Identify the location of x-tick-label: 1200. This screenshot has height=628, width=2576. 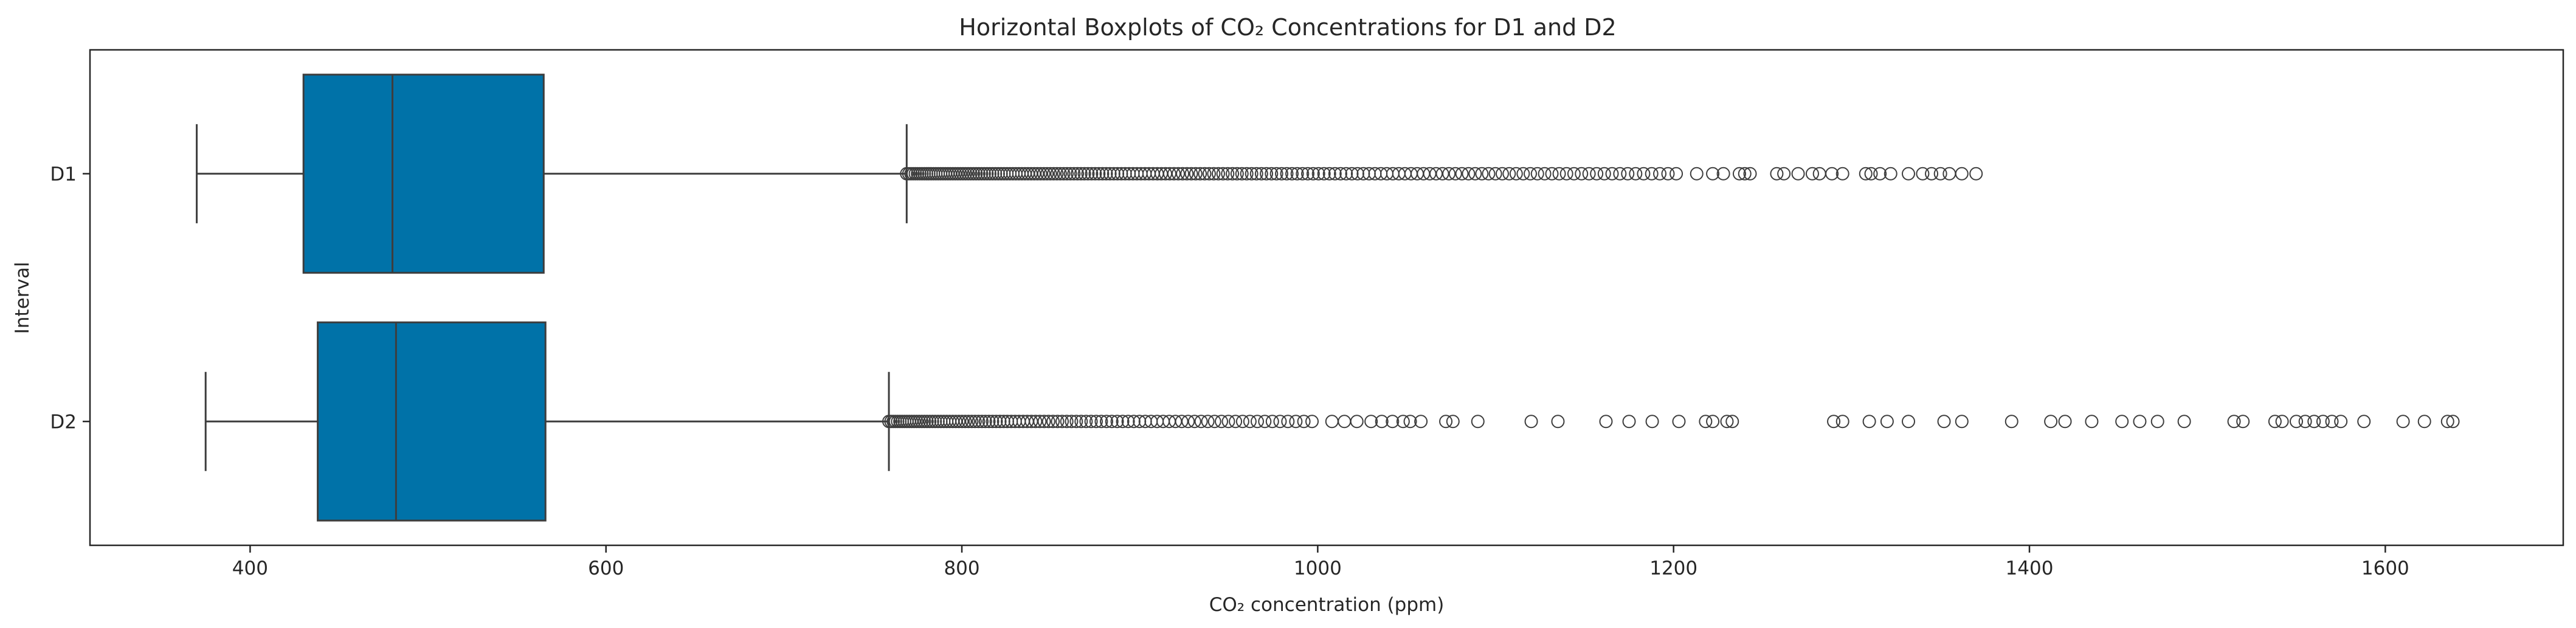
(1673, 568).